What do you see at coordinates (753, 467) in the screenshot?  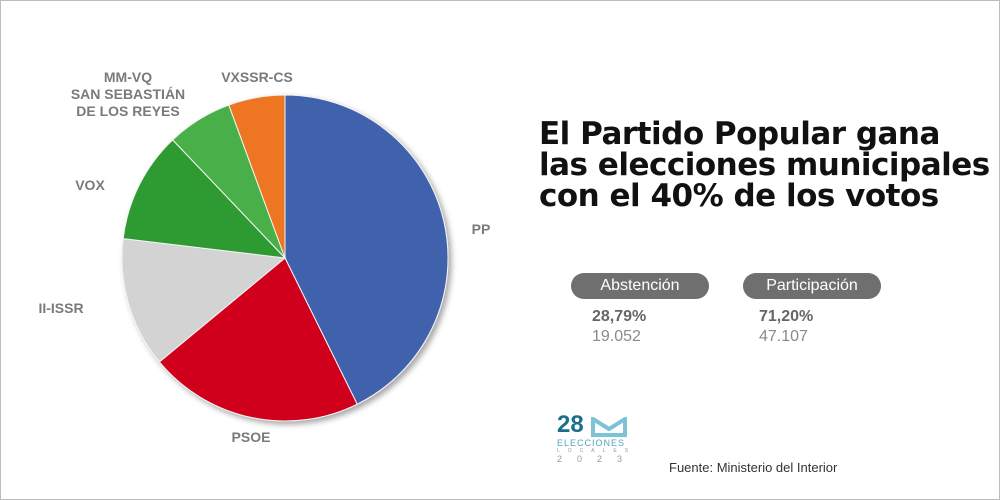 I see `source-note: Fuente: Ministerio del Interior` at bounding box center [753, 467].